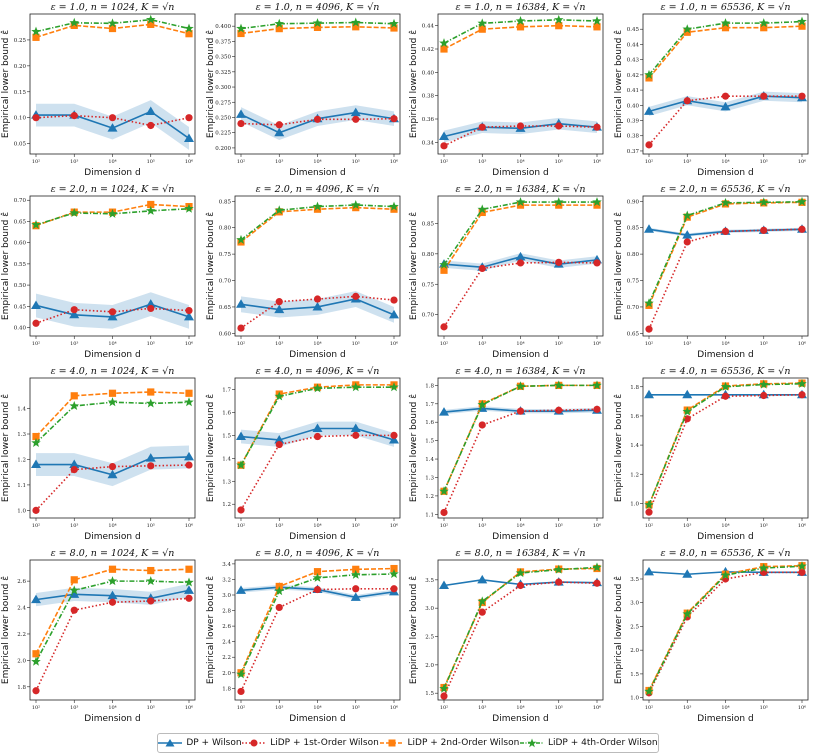 This screenshot has width=814, height=754. Describe the element at coordinates (726, 189) in the screenshot. I see `subplot-title: ε = 2.0, n = 65536, K = √n` at that location.